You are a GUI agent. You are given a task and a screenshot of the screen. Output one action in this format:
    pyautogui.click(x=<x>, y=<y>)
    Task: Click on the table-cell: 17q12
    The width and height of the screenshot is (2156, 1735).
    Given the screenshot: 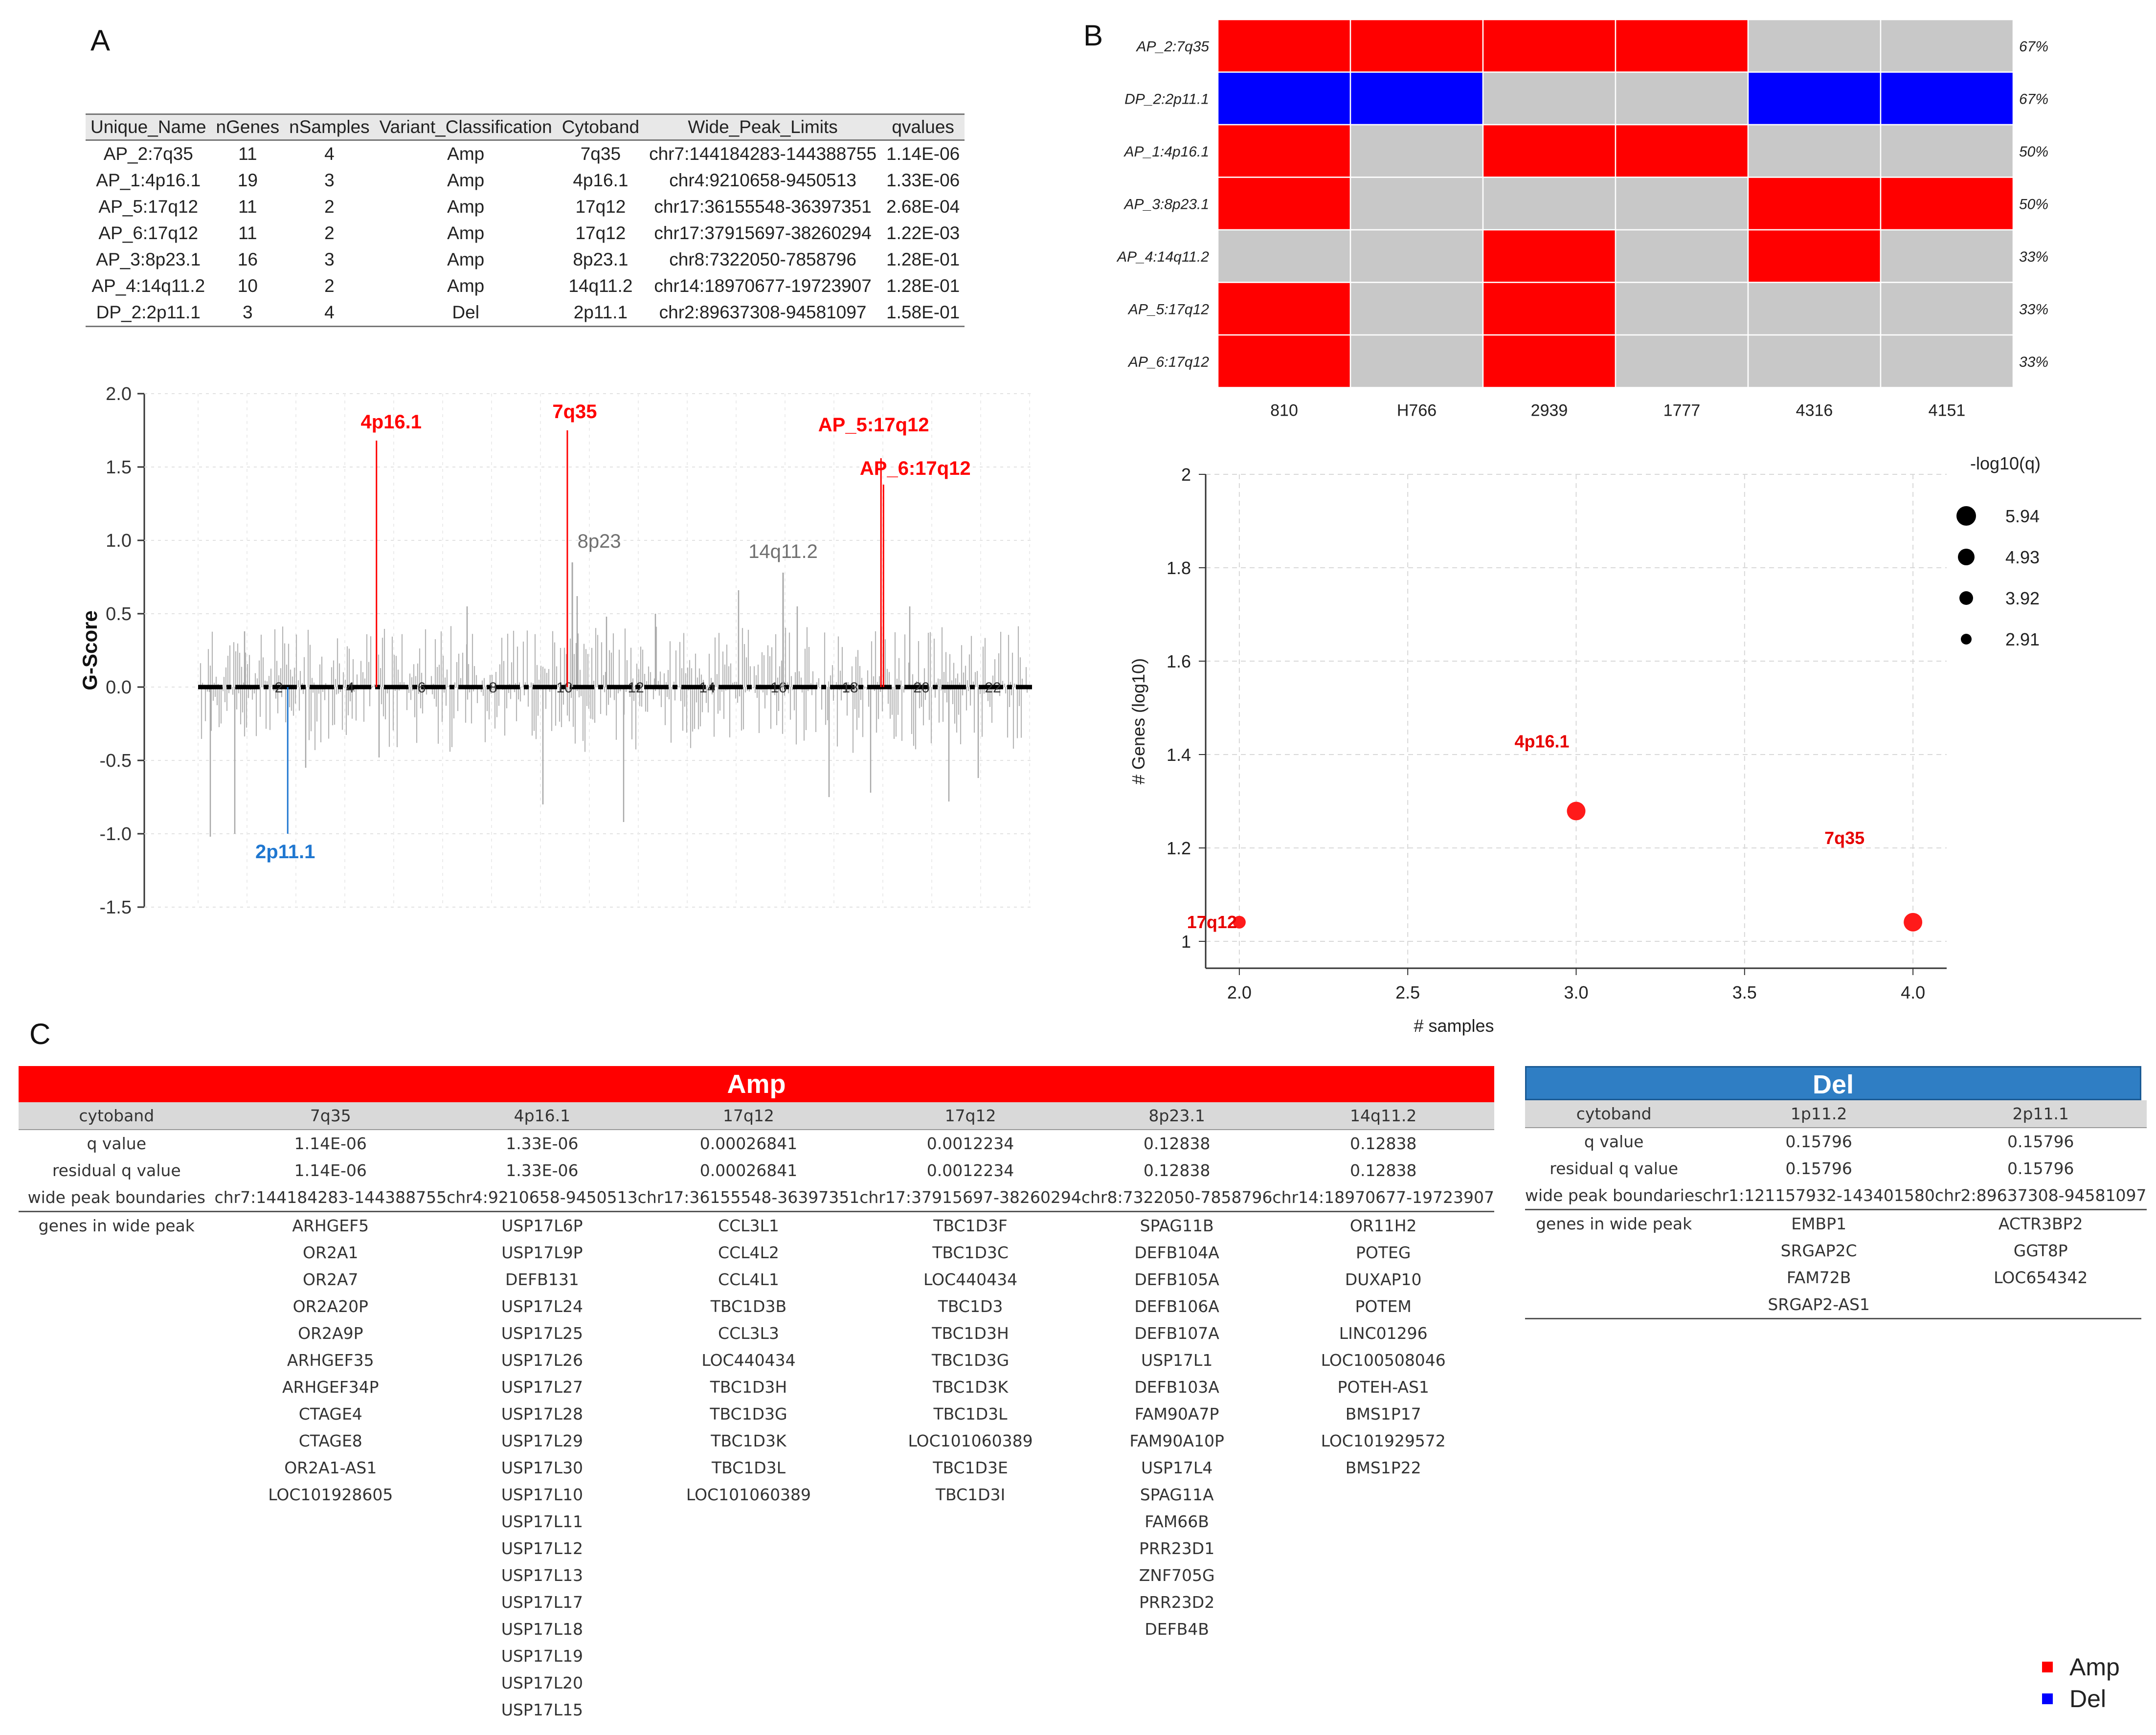 What is the action you would take?
    pyautogui.click(x=748, y=1116)
    